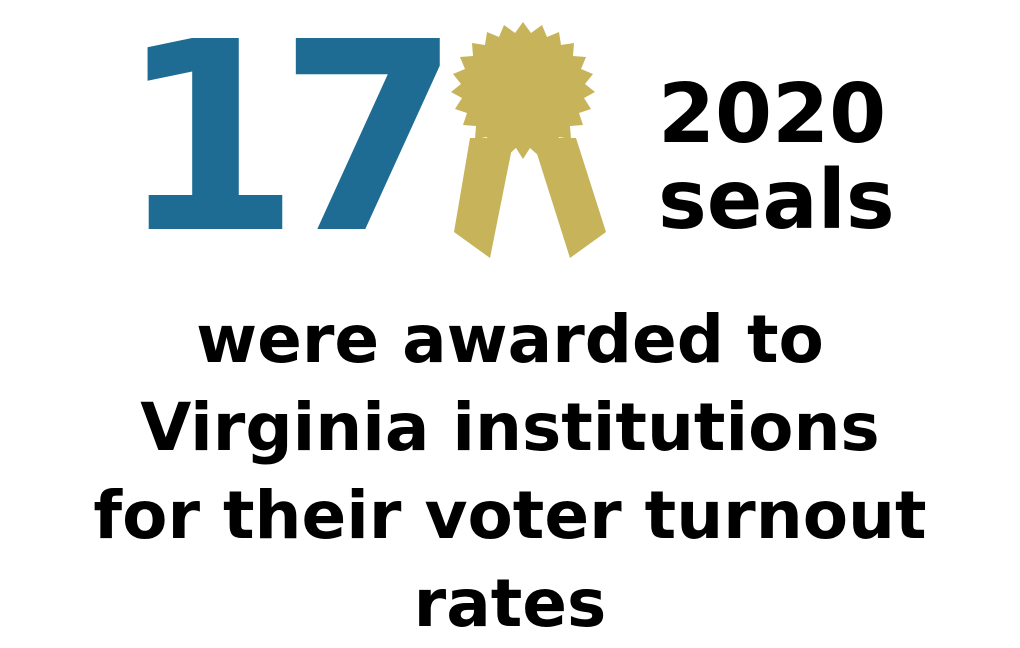  What do you see at coordinates (772, 114) in the screenshot?
I see `year-value: 2020` at bounding box center [772, 114].